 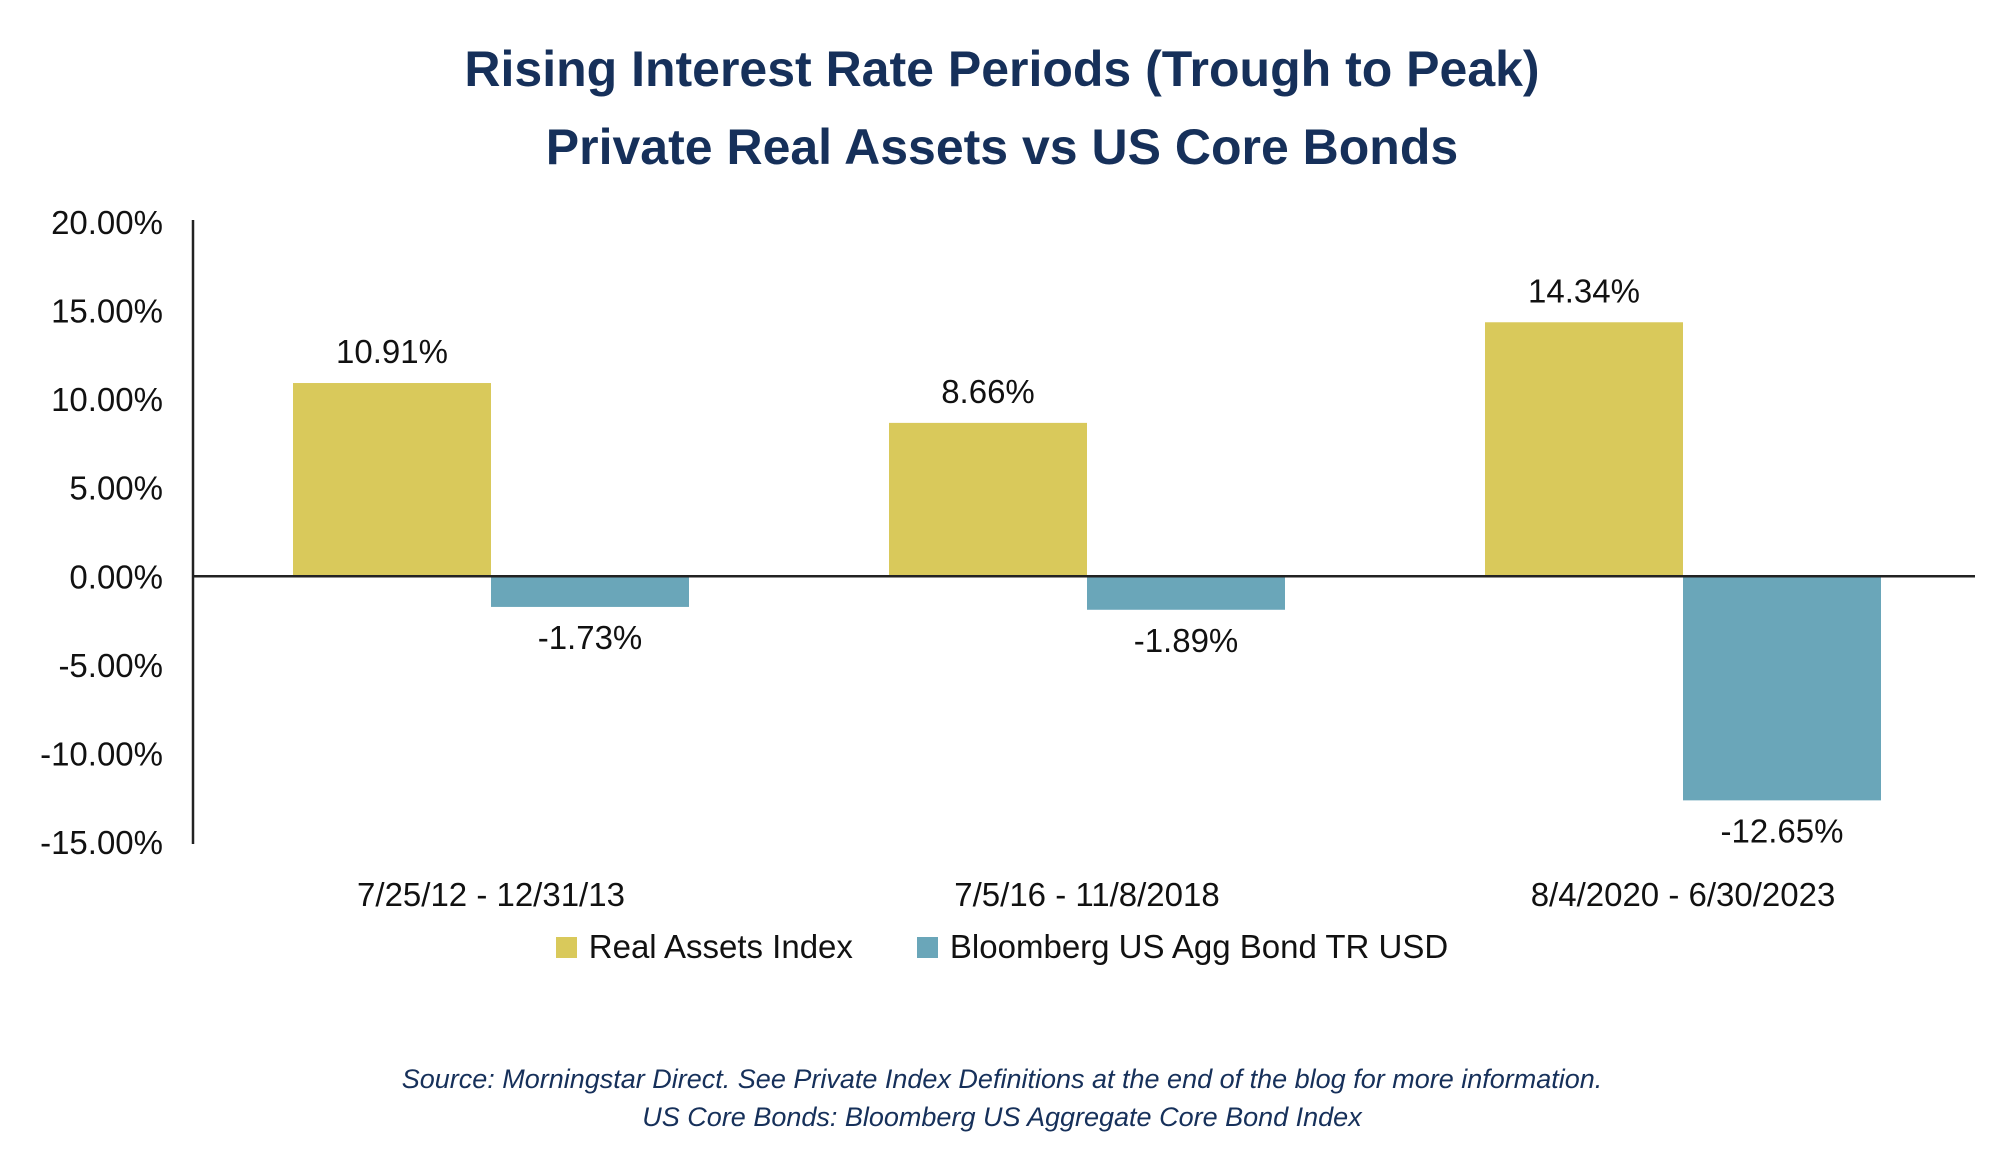 What do you see at coordinates (1683, 894) in the screenshot?
I see `x-tick-label: 8/4/2020 - 6/30/2023` at bounding box center [1683, 894].